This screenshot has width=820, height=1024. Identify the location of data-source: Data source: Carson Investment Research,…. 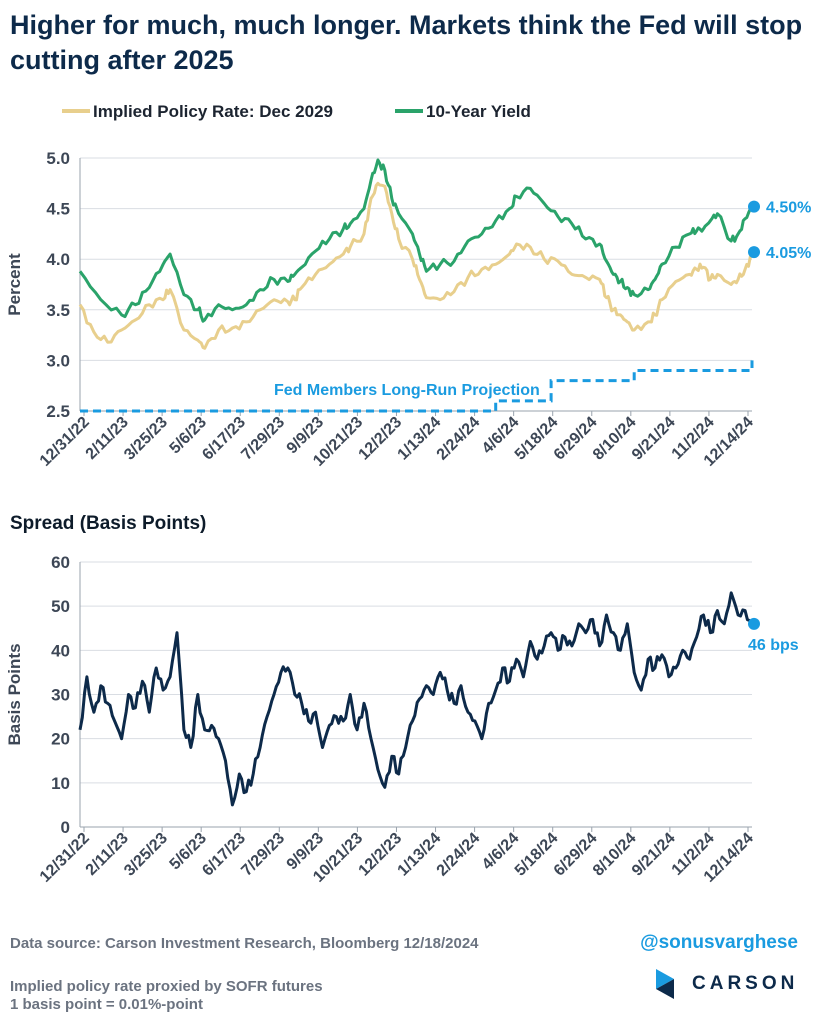
(244, 943).